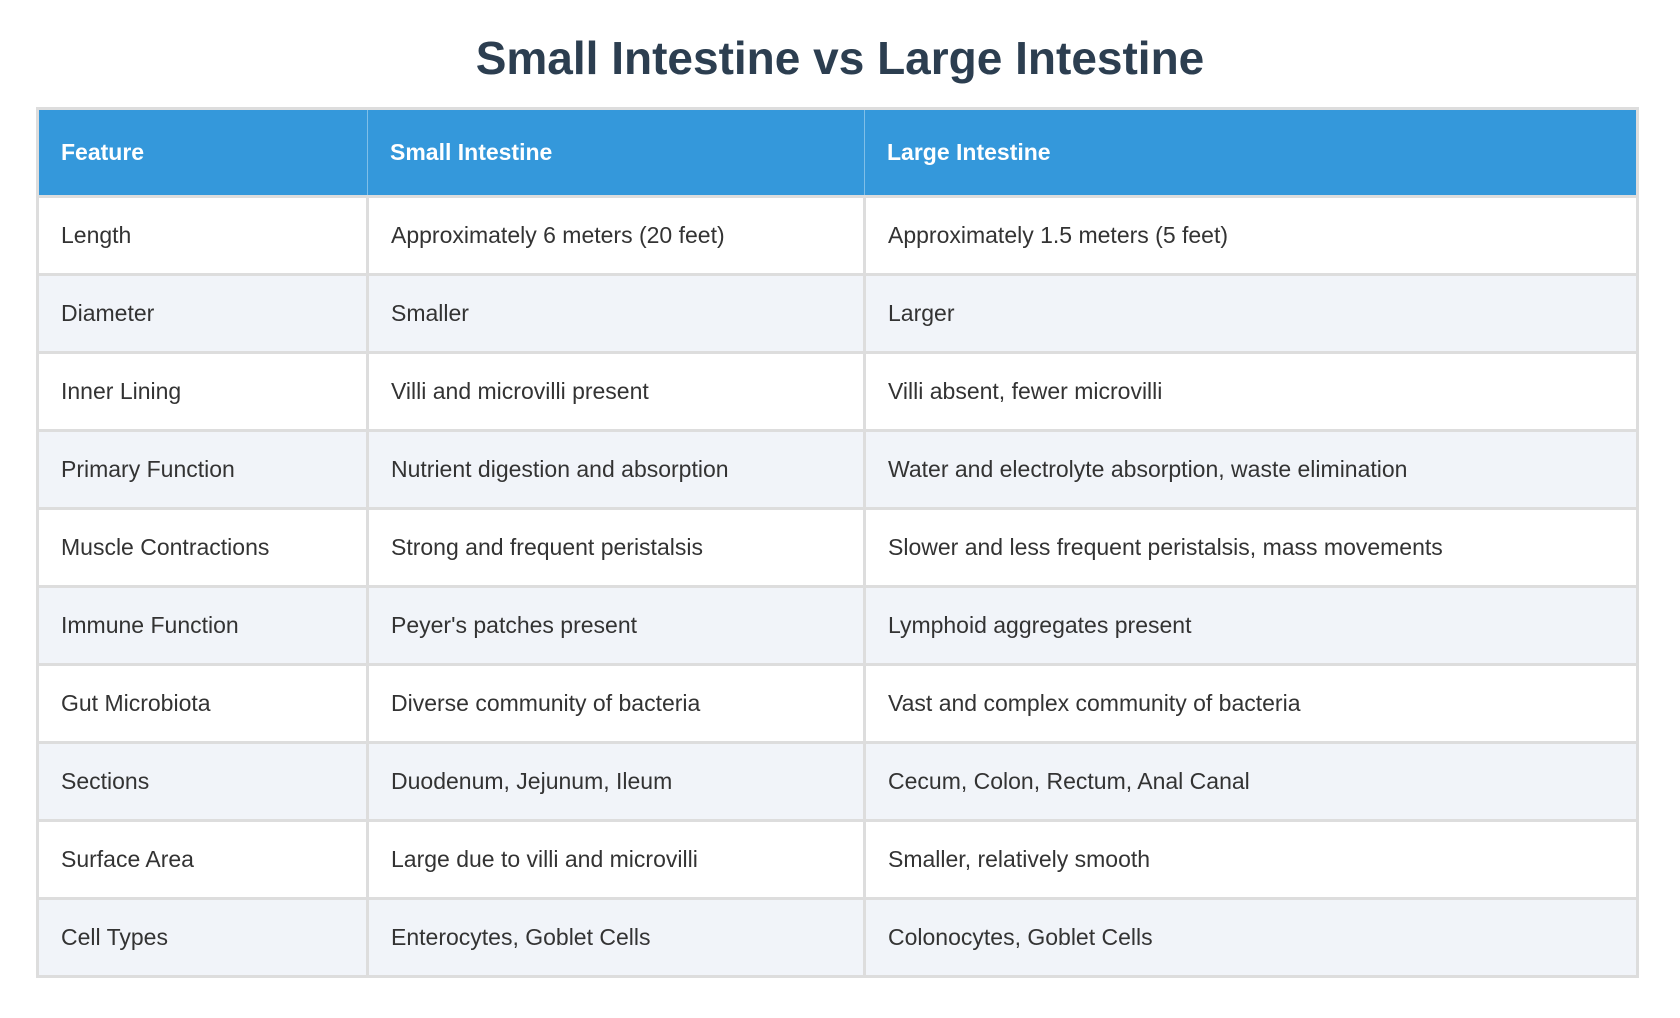 This screenshot has height=1018, width=1680. What do you see at coordinates (616, 391) in the screenshot?
I see `small-intestine-cell: Villi and microvilli present` at bounding box center [616, 391].